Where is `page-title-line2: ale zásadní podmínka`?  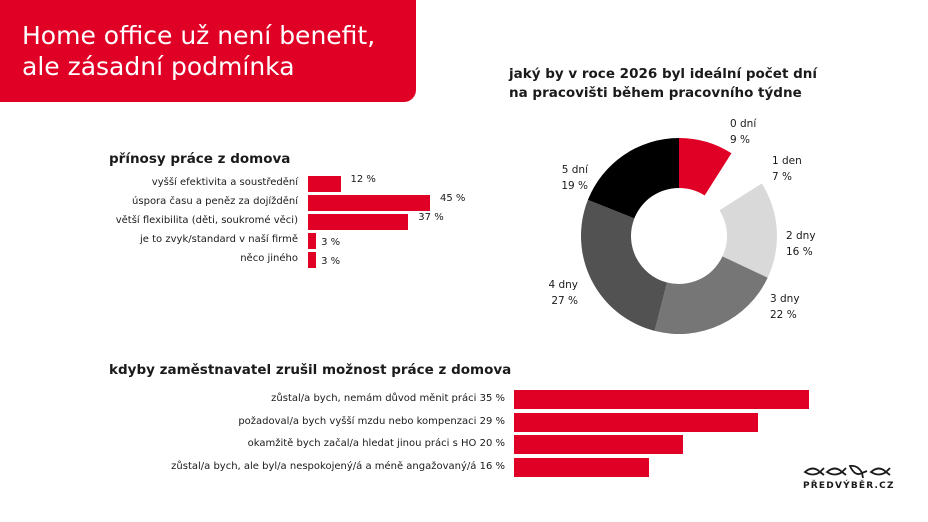
page-title-line2: ale zásadní podmínka is located at coordinates (158, 66).